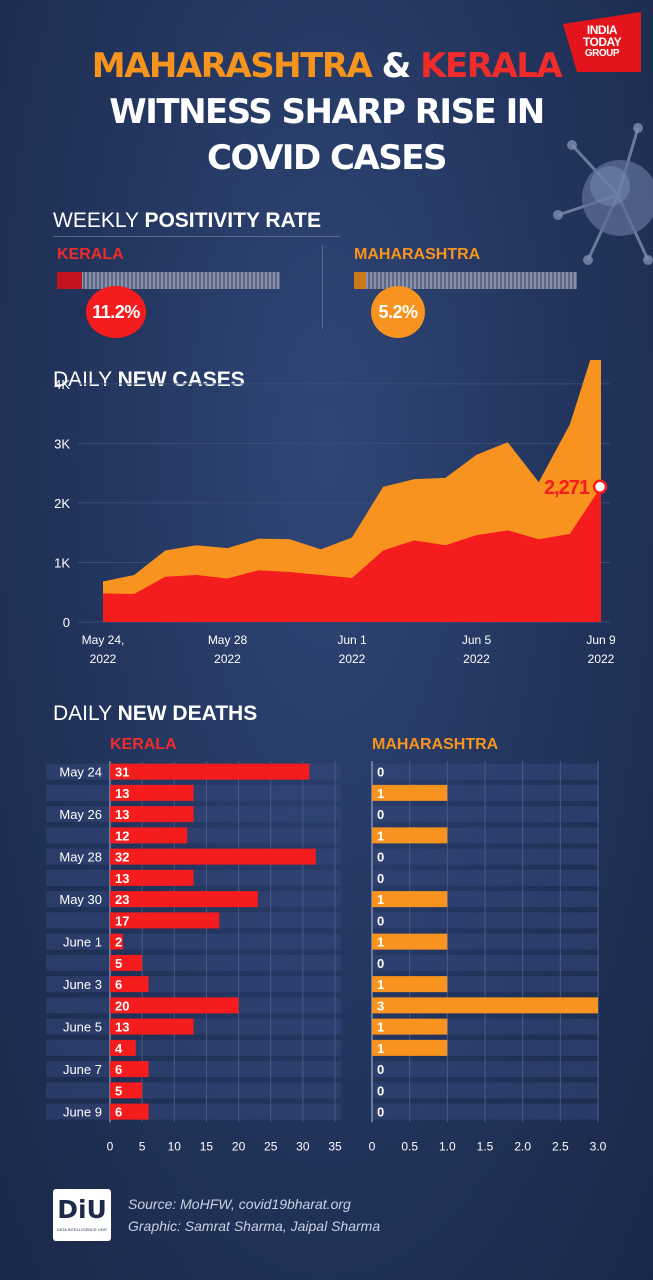 This screenshot has width=653, height=1280. I want to click on maharashtra-positivity-label: MAHARASHTRA, so click(417, 254).